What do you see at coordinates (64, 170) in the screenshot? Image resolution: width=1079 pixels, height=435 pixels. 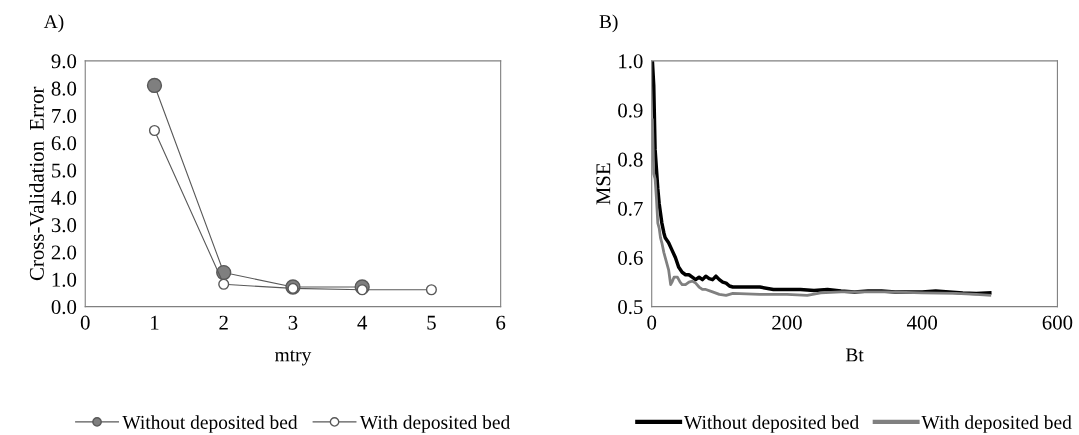 I see `y-tick-label: 5.0` at bounding box center [64, 170].